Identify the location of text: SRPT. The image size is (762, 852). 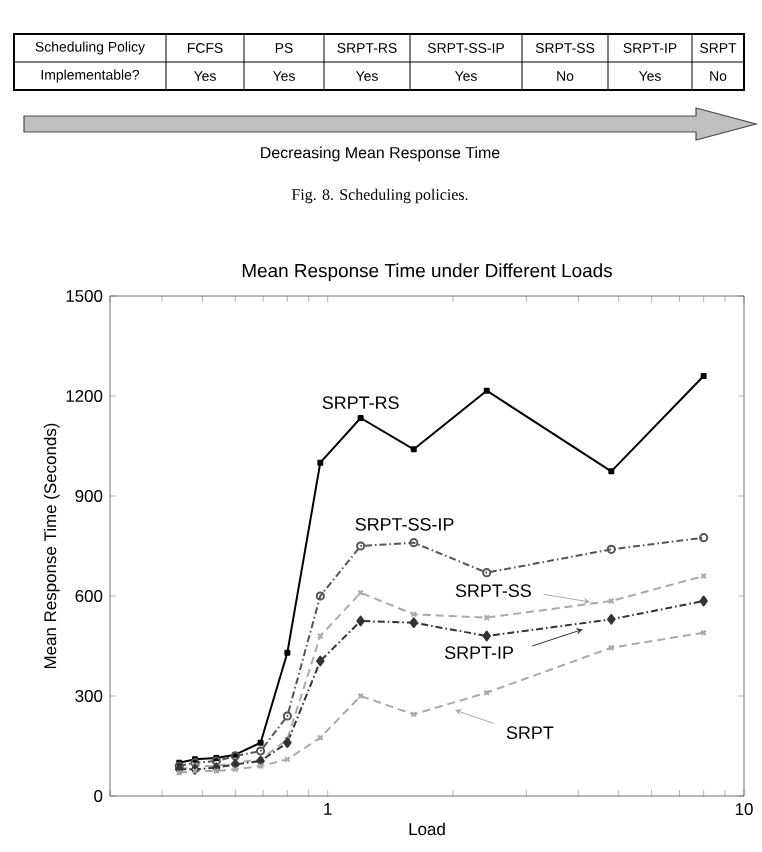
(530, 733).